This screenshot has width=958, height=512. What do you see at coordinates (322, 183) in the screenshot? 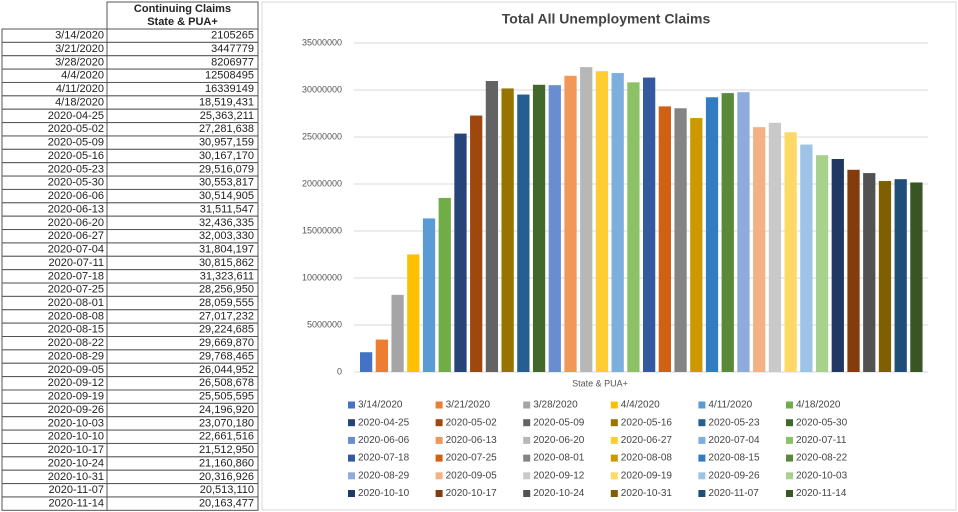
I see `y-tick-label: 20000000` at bounding box center [322, 183].